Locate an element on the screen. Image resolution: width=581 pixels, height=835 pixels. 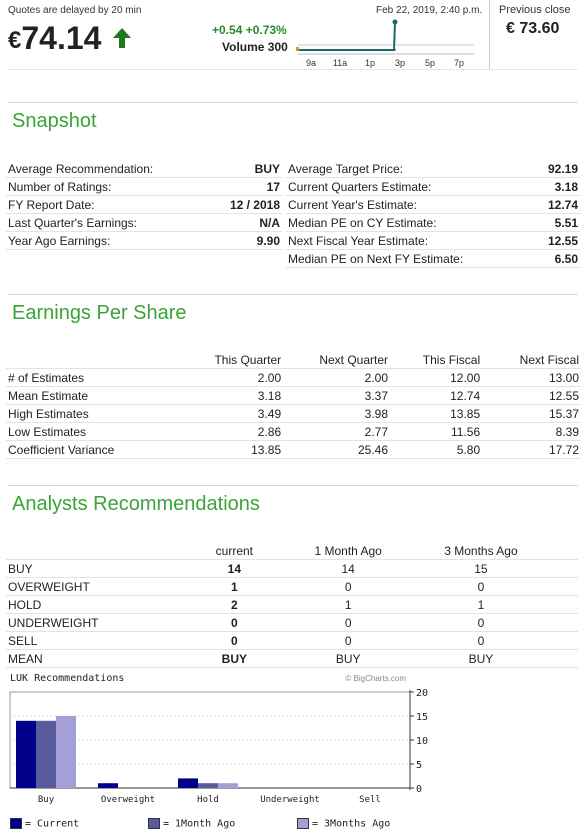
analysts-cell: 2 is located at coordinates (234, 604).